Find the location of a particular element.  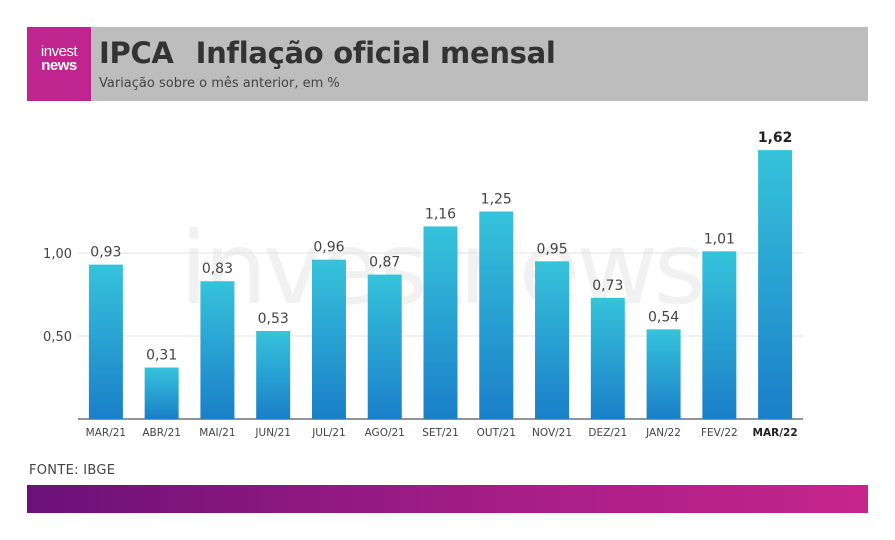

x-tick-label: JUL/21 is located at coordinates (328, 433).